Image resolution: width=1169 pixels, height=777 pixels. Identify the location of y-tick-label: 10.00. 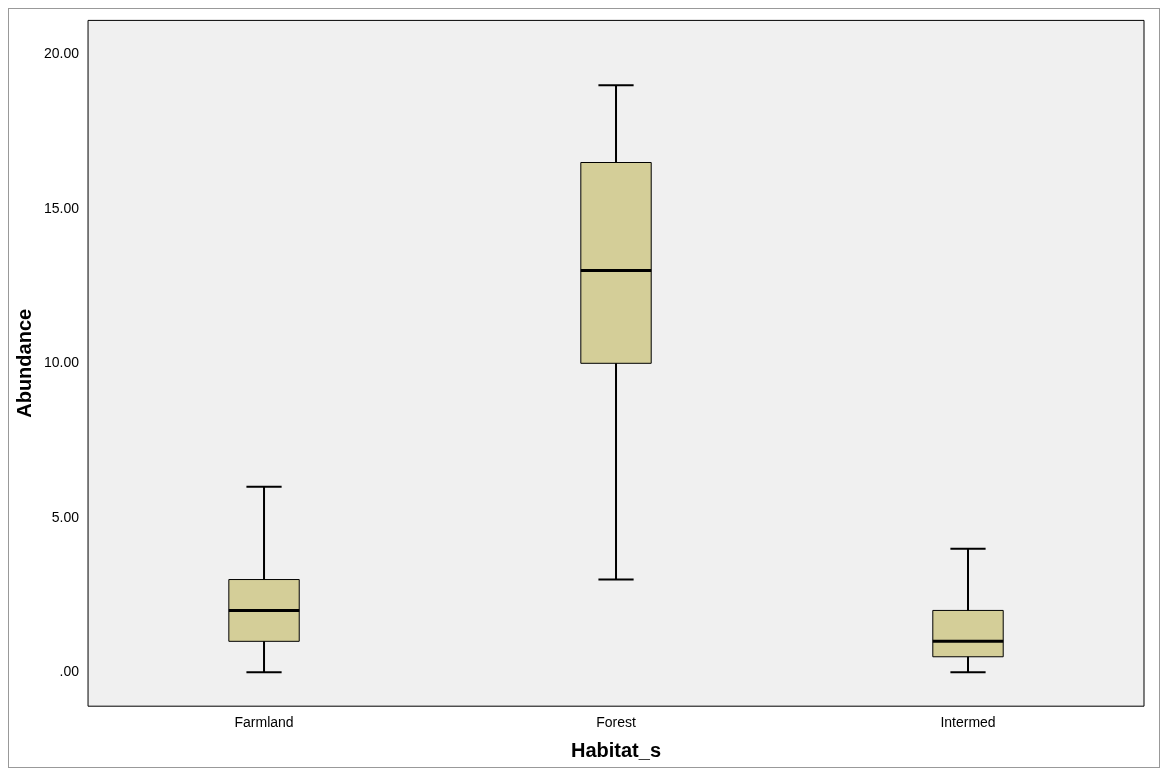
(61, 362).